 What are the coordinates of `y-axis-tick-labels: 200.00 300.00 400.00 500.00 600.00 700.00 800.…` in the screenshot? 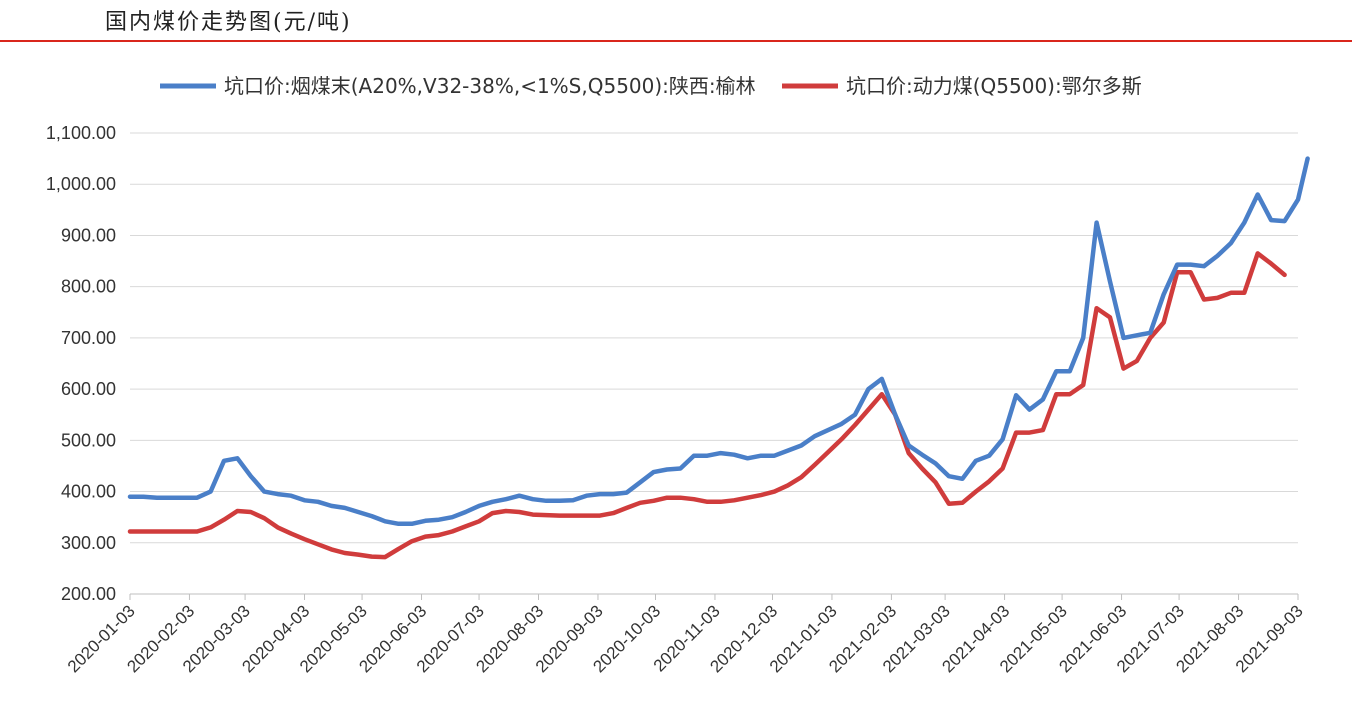 It's located at (81, 363).